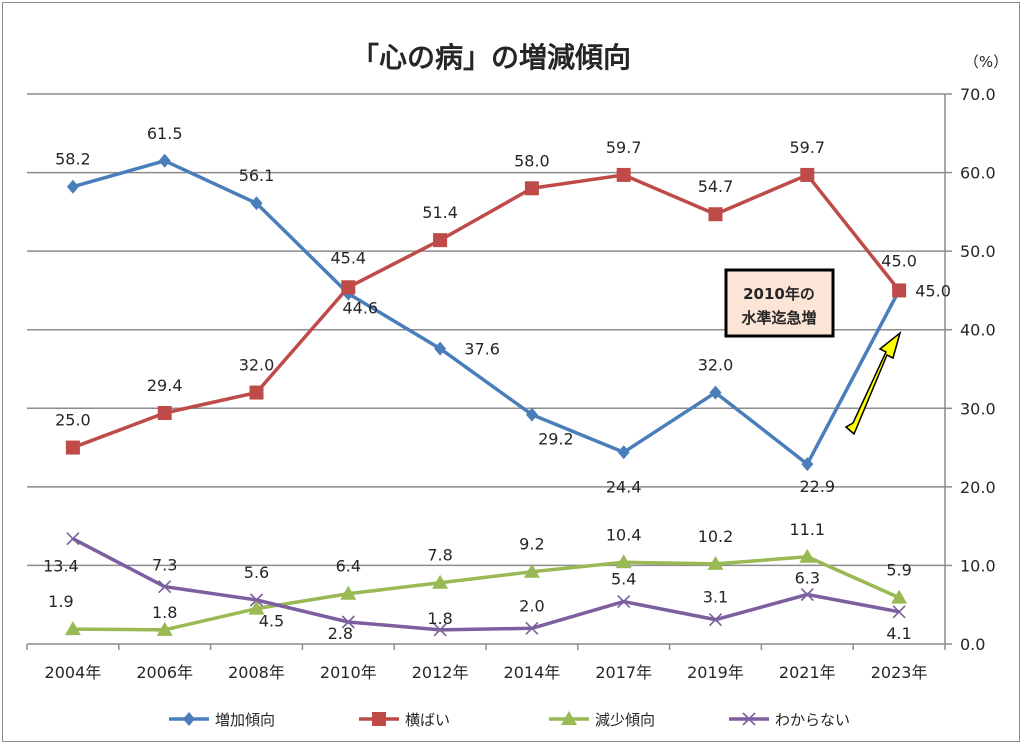  I want to click on data-label: 45.4, so click(348, 257).